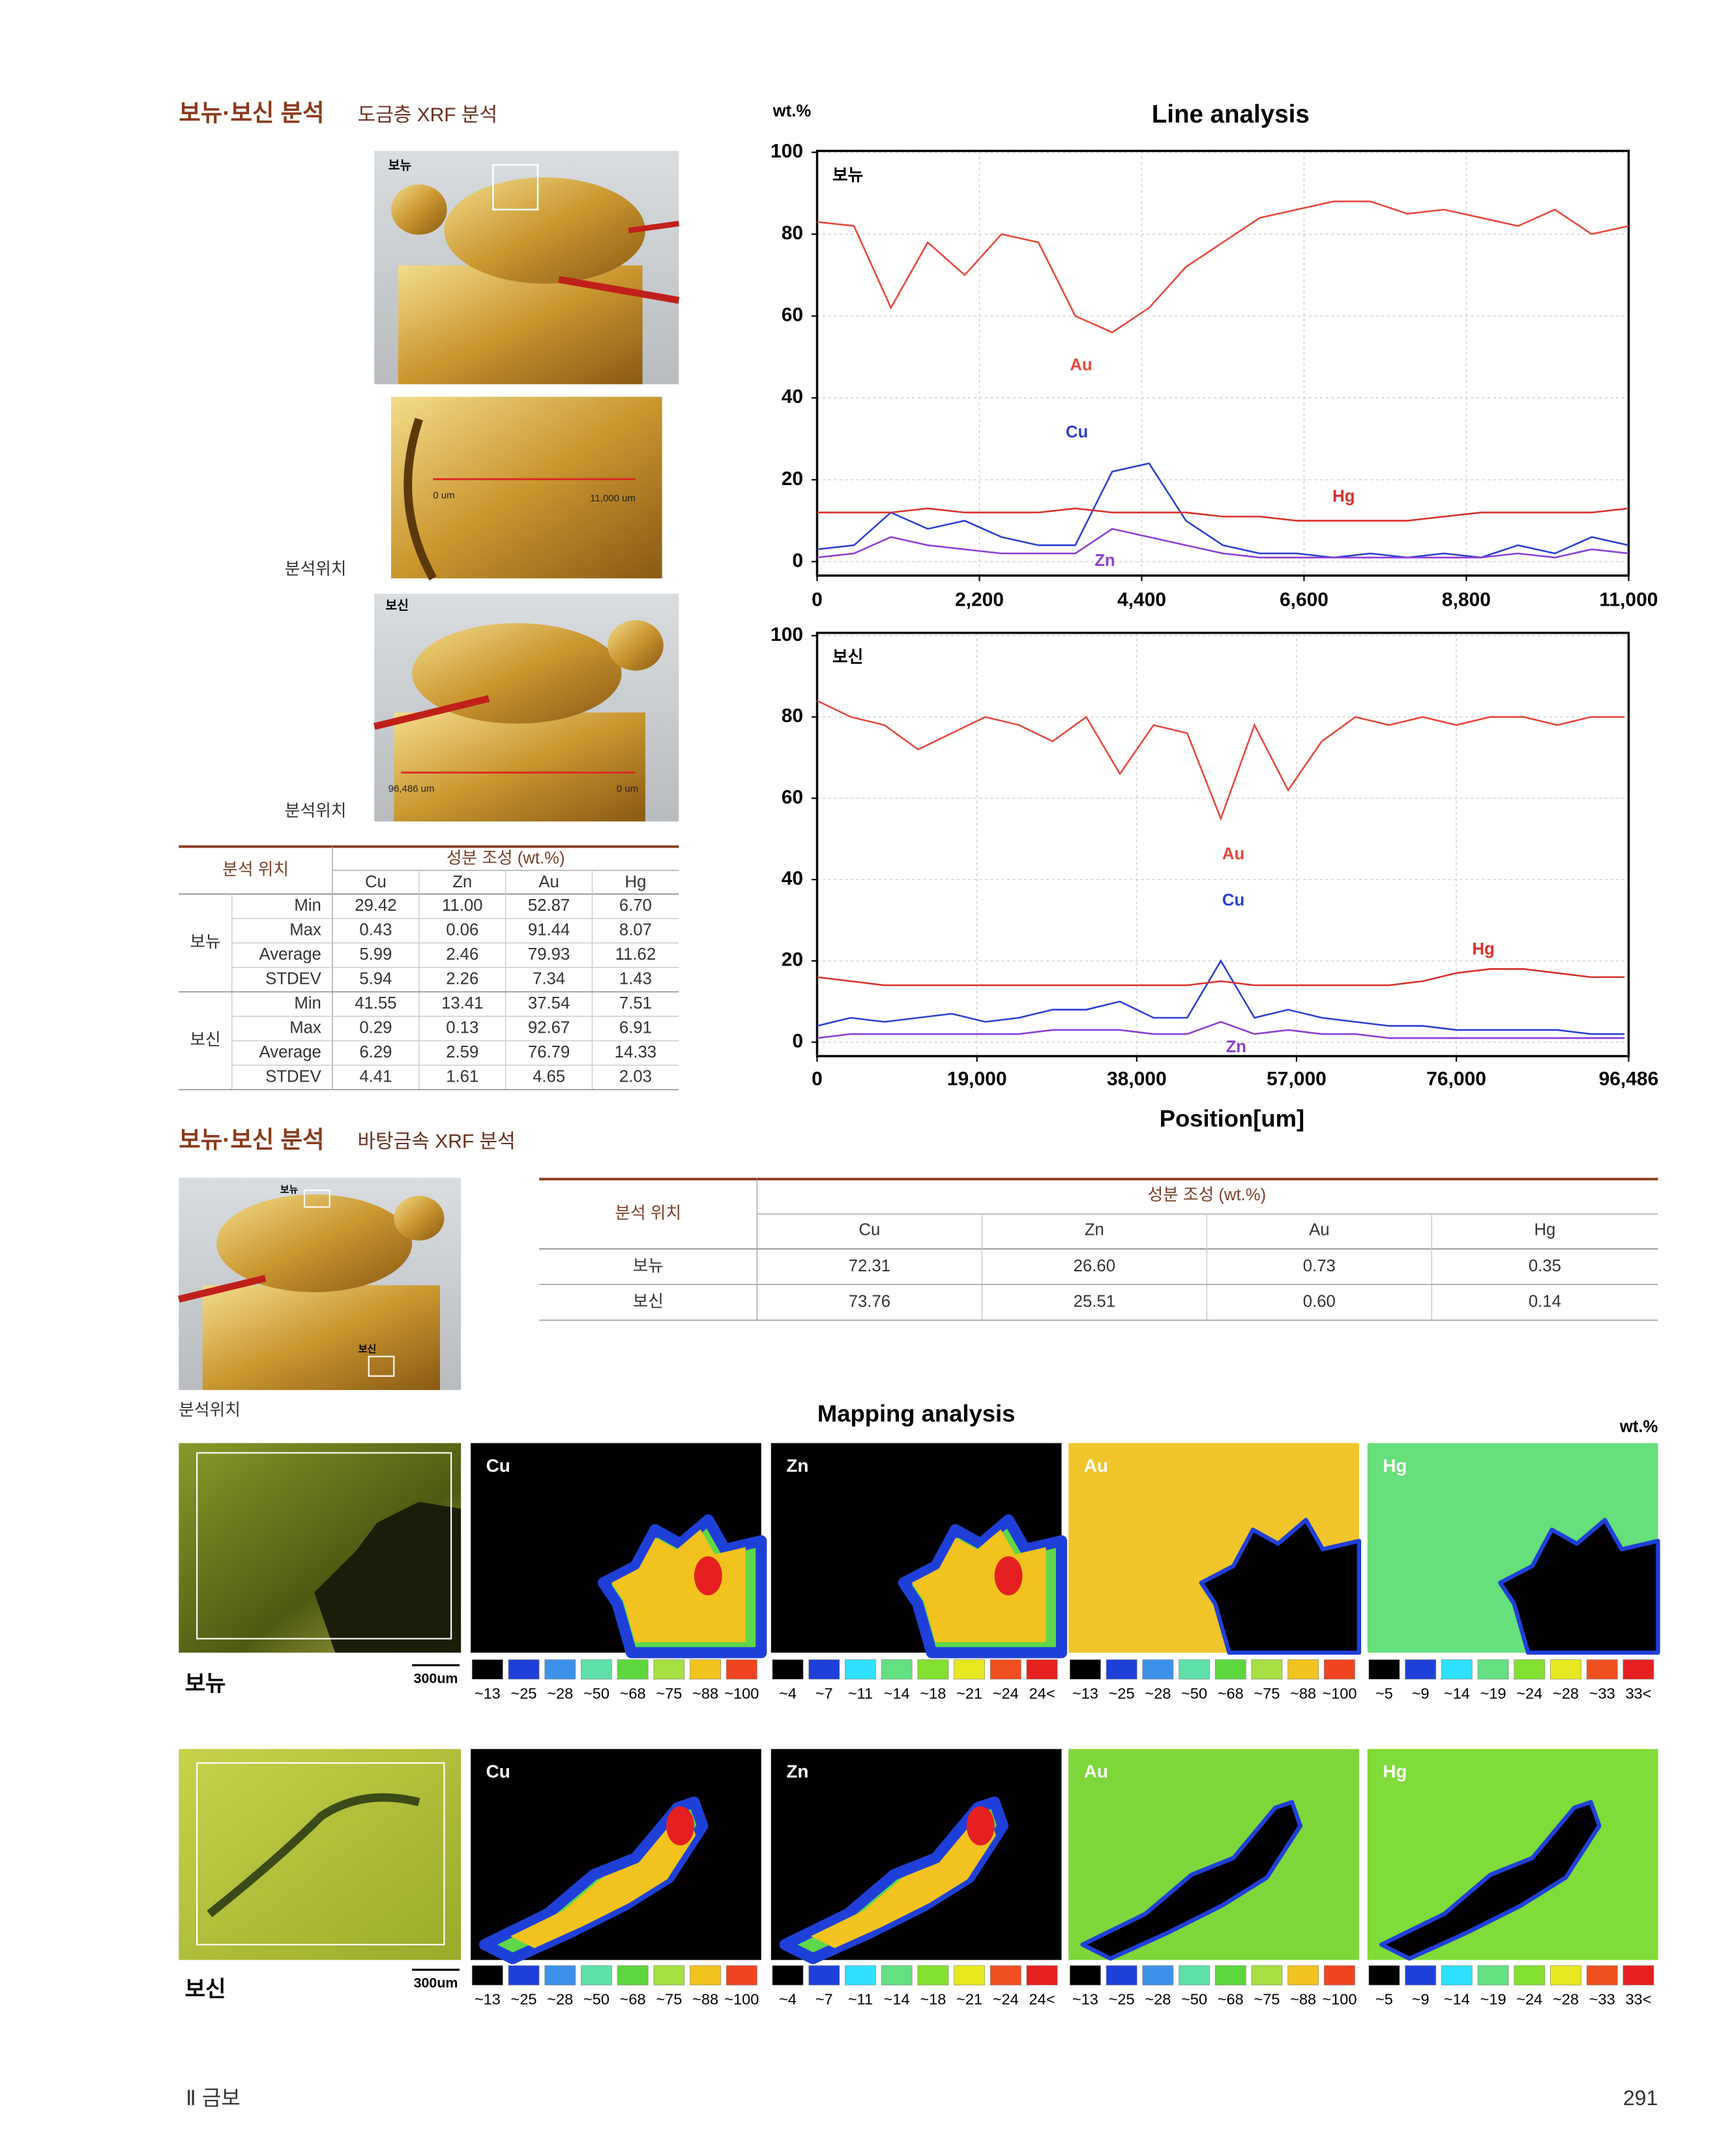 Image resolution: width=1732 pixels, height=2156 pixels. Describe the element at coordinates (519, 766) in the screenshot. I see `photo-base` at that location.